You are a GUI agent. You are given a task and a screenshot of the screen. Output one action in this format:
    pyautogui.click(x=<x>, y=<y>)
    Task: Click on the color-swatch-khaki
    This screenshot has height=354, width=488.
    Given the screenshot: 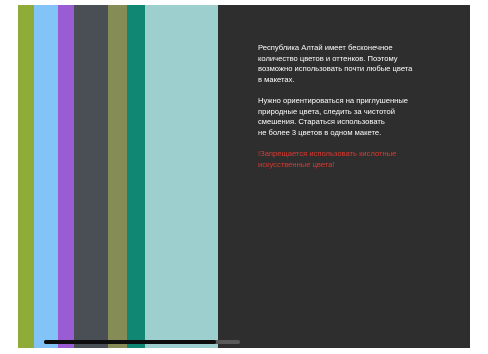 What is the action you would take?
    pyautogui.click(x=117, y=176)
    